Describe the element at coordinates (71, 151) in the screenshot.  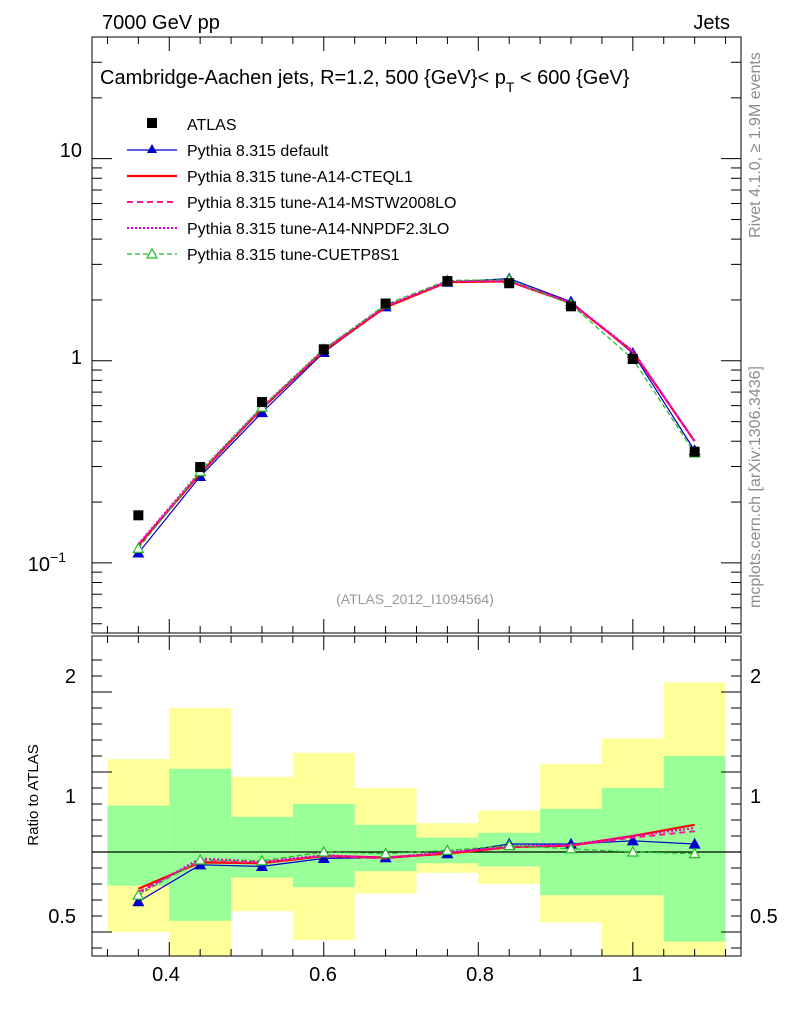
I see `y-tick-label-10: 10` at that location.